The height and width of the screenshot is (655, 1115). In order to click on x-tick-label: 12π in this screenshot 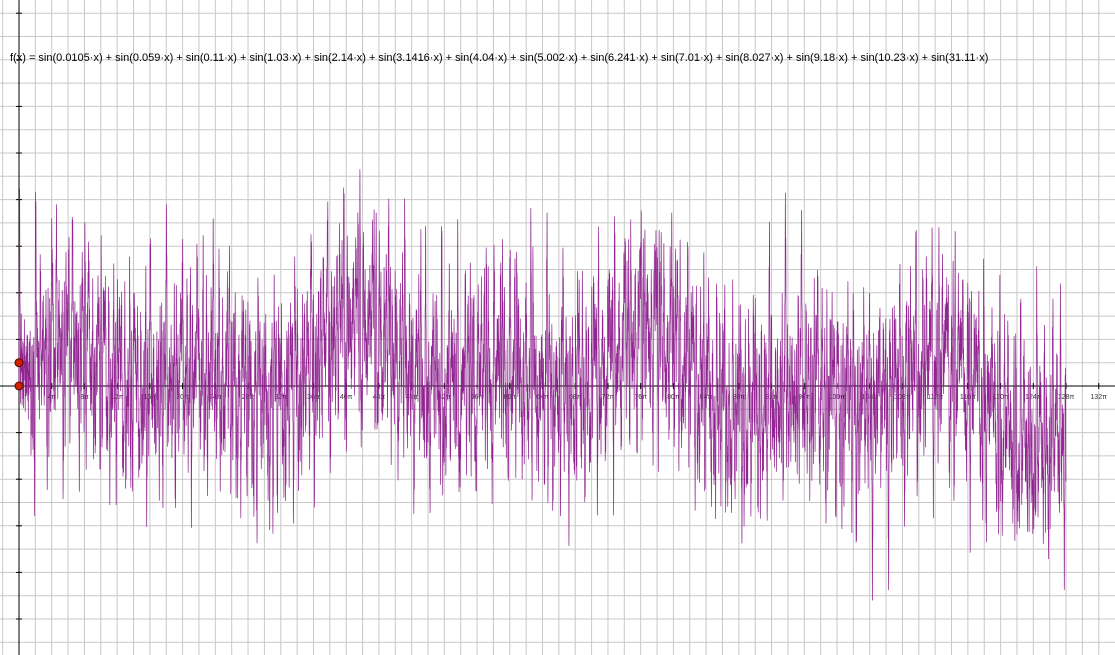, I will do `click(117, 397)`.